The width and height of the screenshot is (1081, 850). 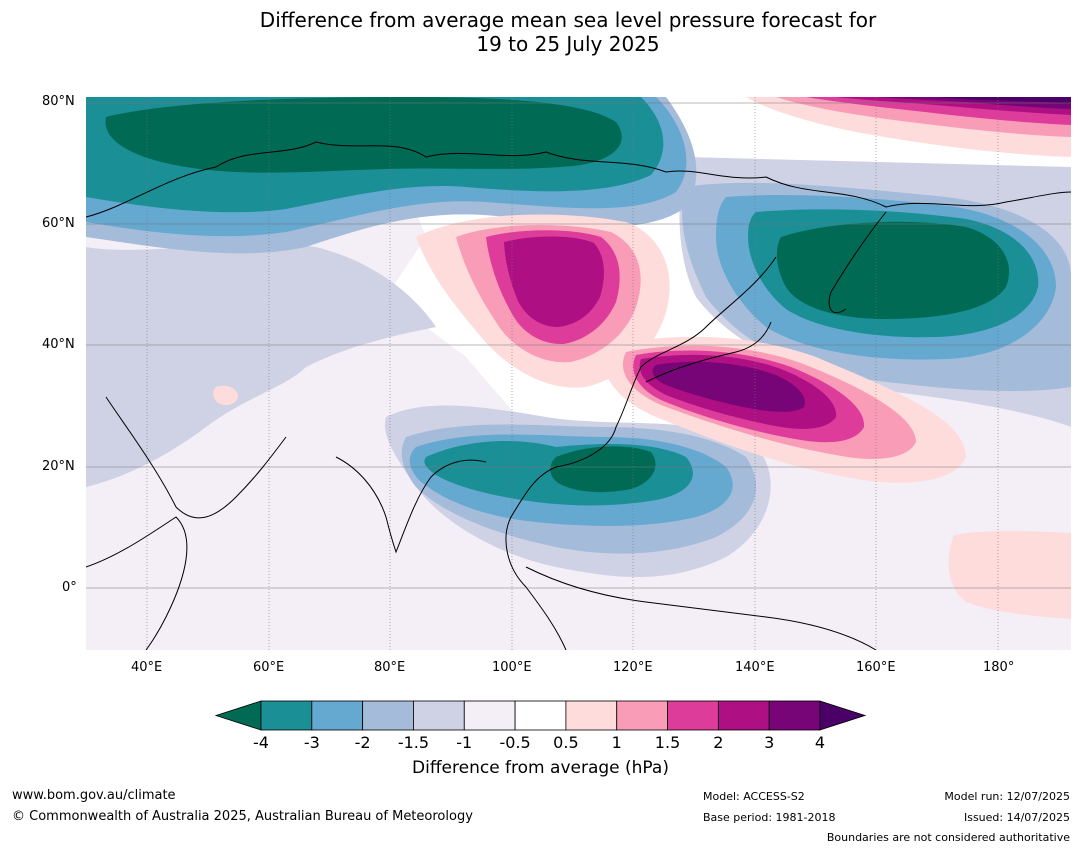 What do you see at coordinates (363, 135) in the screenshot?
I see `core-minus-4-north` at bounding box center [363, 135].